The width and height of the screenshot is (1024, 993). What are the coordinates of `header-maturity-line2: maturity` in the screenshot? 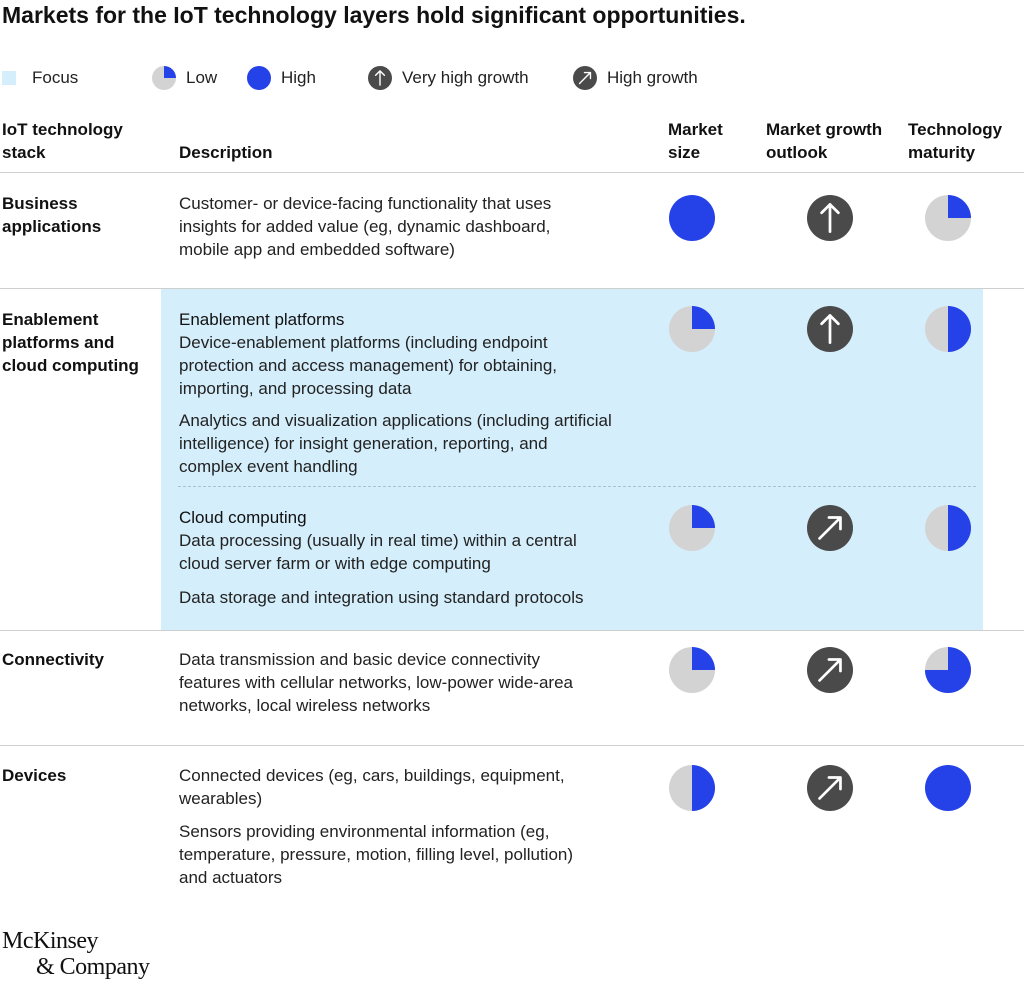 It's located at (942, 152).